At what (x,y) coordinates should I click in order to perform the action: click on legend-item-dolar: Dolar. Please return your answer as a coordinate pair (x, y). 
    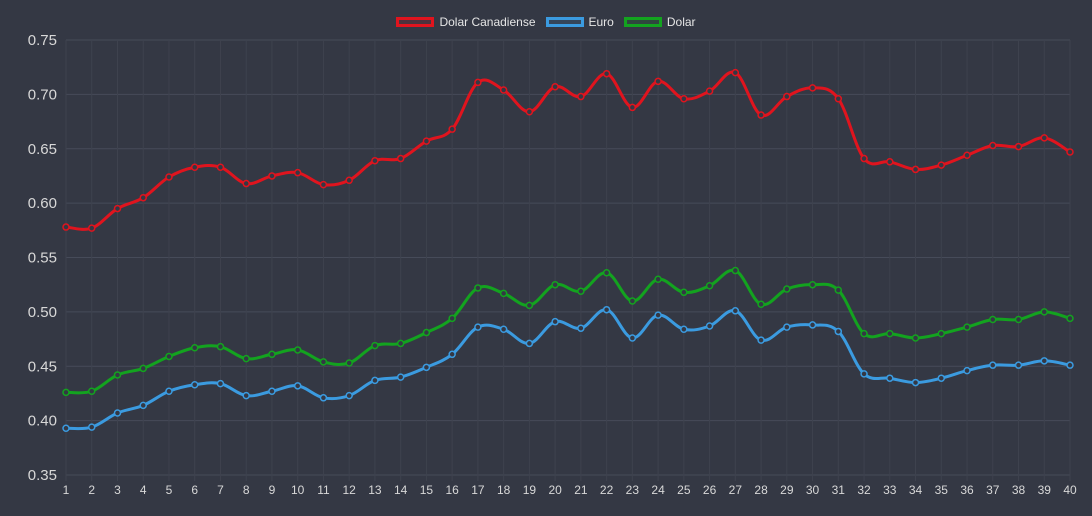
    Looking at the image, I should click on (659, 22).